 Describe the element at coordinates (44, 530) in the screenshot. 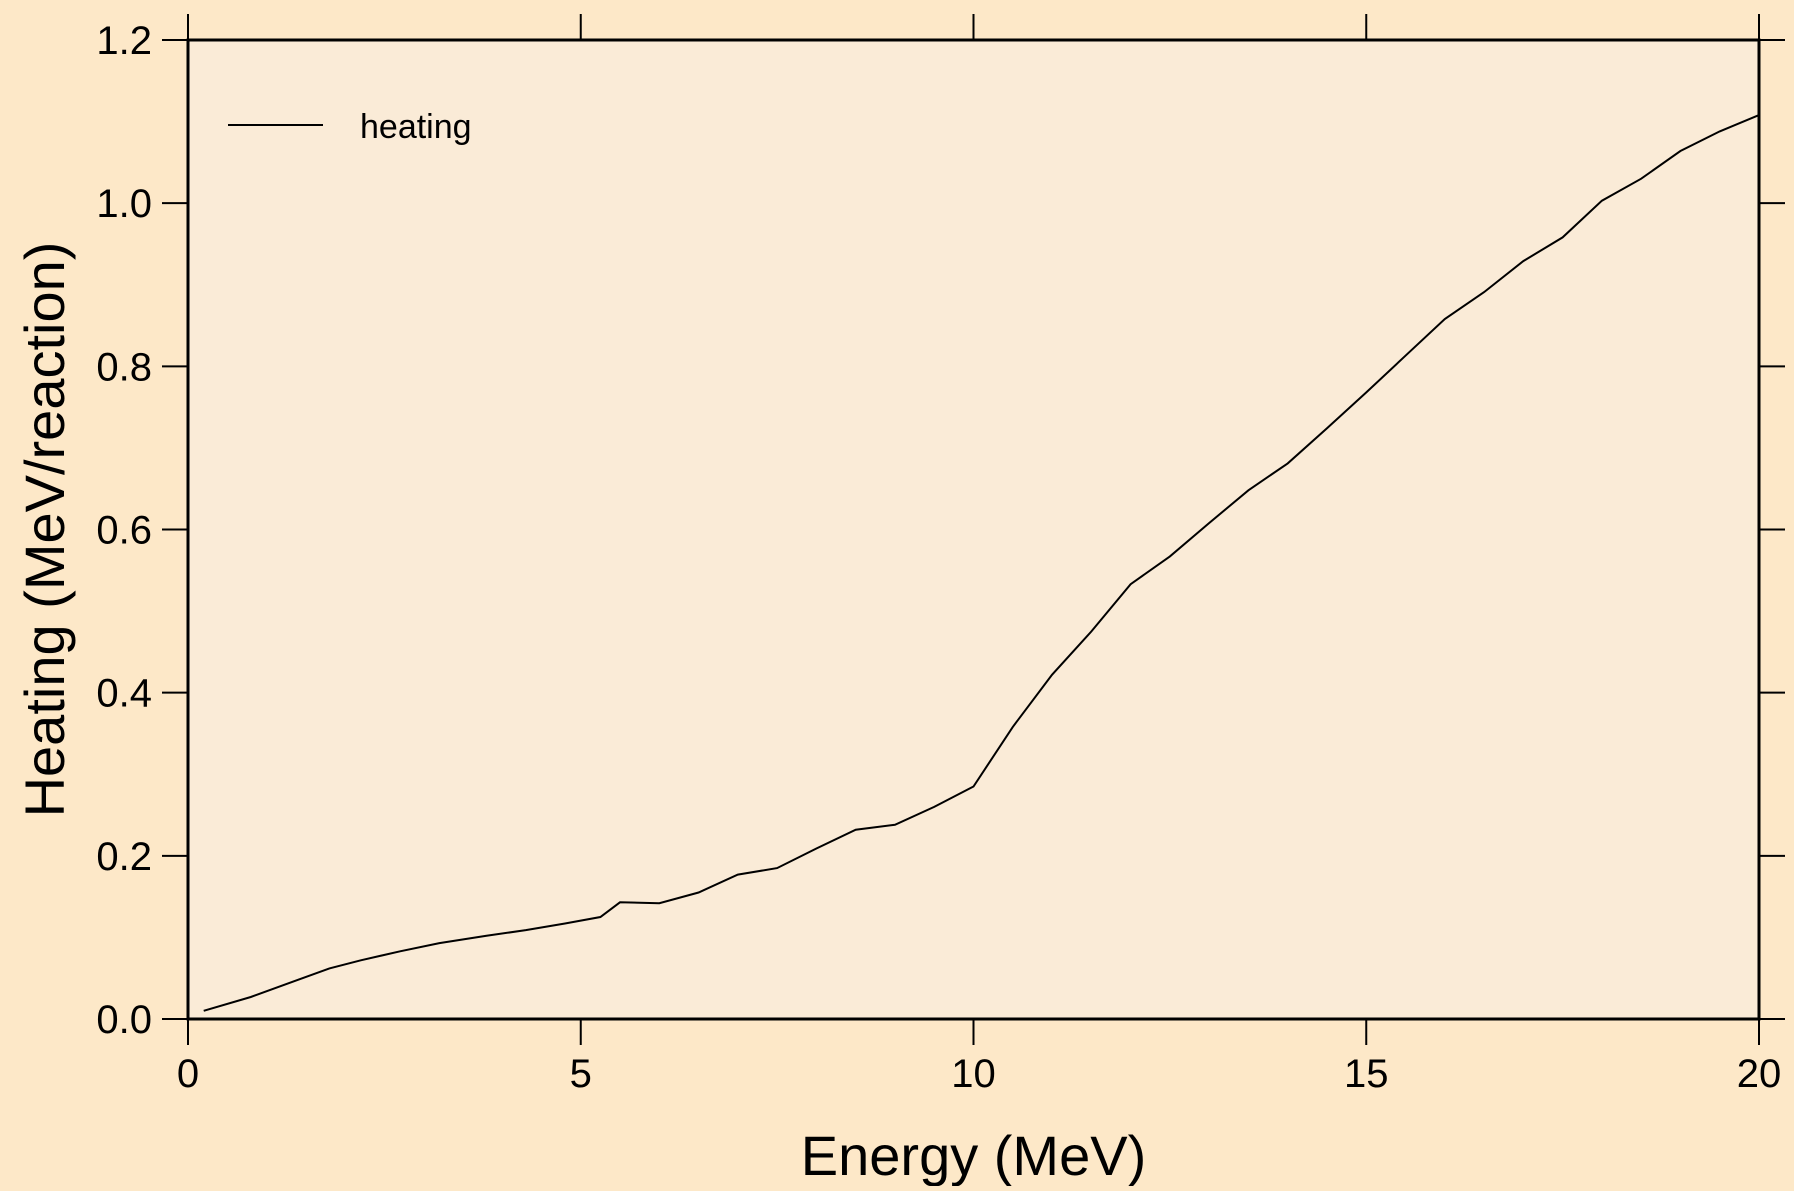

I see `y-axis-title: Heating (MeV/reaction)` at that location.